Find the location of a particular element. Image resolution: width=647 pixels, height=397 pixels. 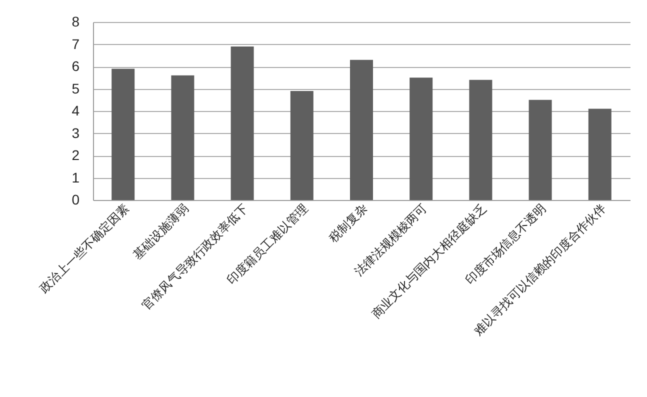

y-tick-label: 7 is located at coordinates (76, 44).